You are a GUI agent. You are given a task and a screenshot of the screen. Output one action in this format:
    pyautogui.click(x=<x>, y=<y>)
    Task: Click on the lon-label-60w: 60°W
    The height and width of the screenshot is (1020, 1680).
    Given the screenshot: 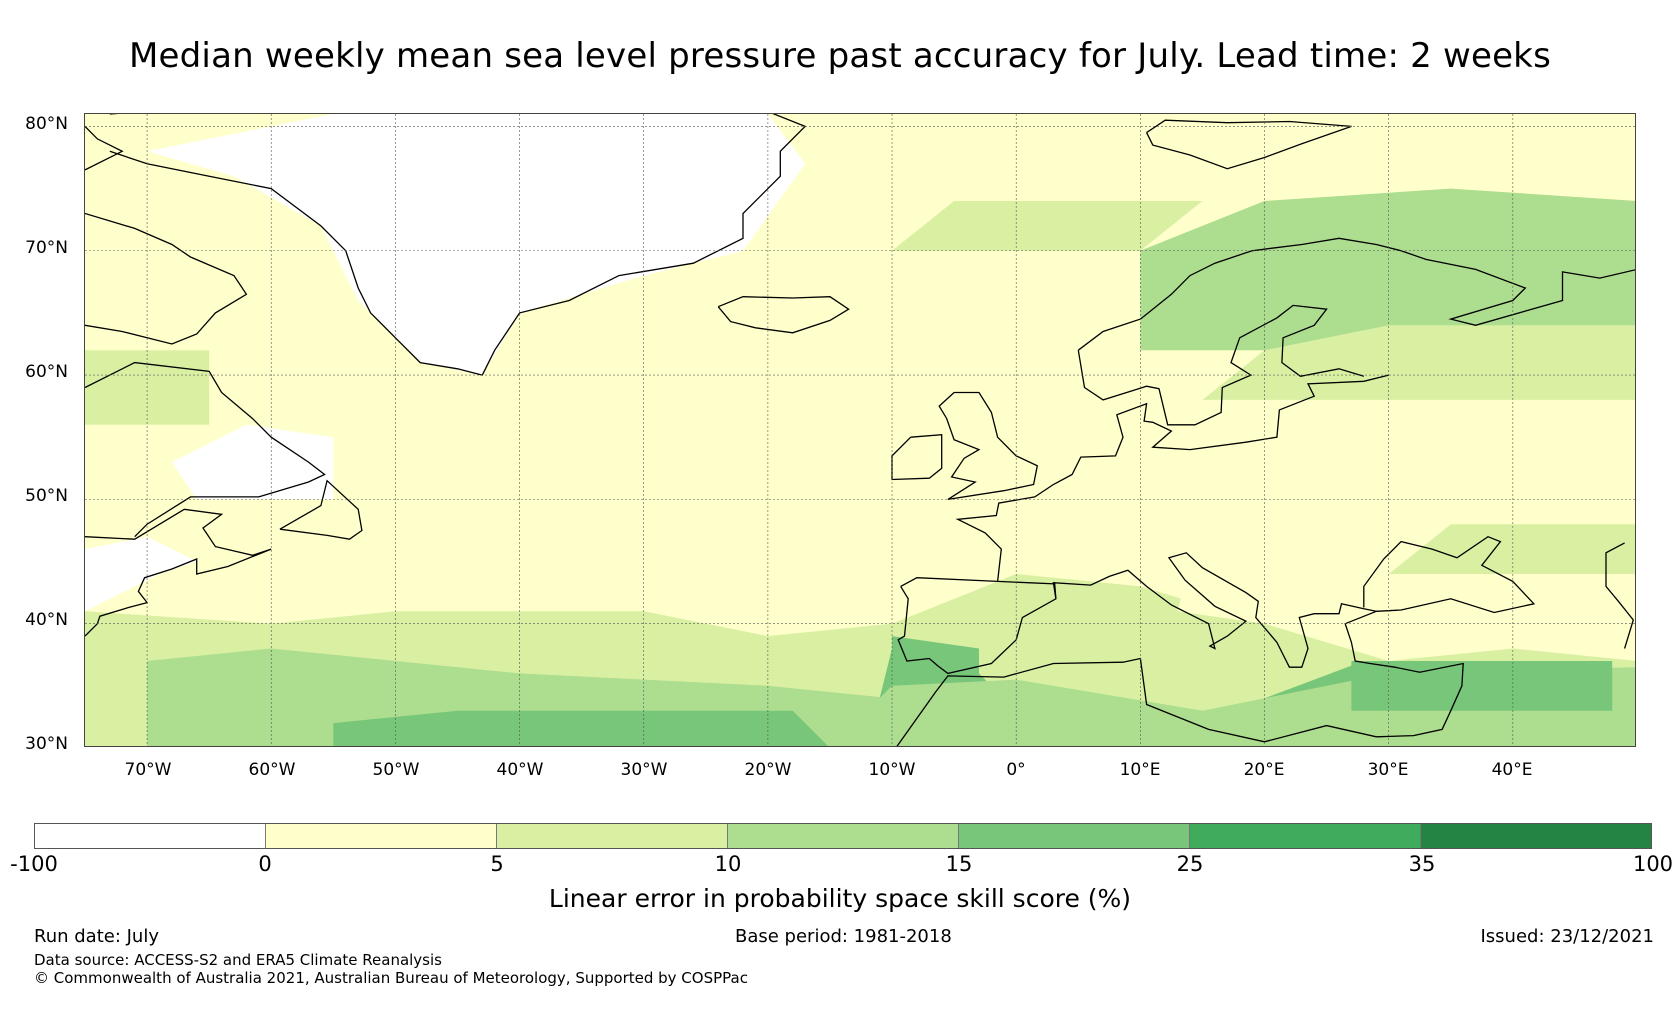 What is the action you would take?
    pyautogui.click(x=272, y=770)
    